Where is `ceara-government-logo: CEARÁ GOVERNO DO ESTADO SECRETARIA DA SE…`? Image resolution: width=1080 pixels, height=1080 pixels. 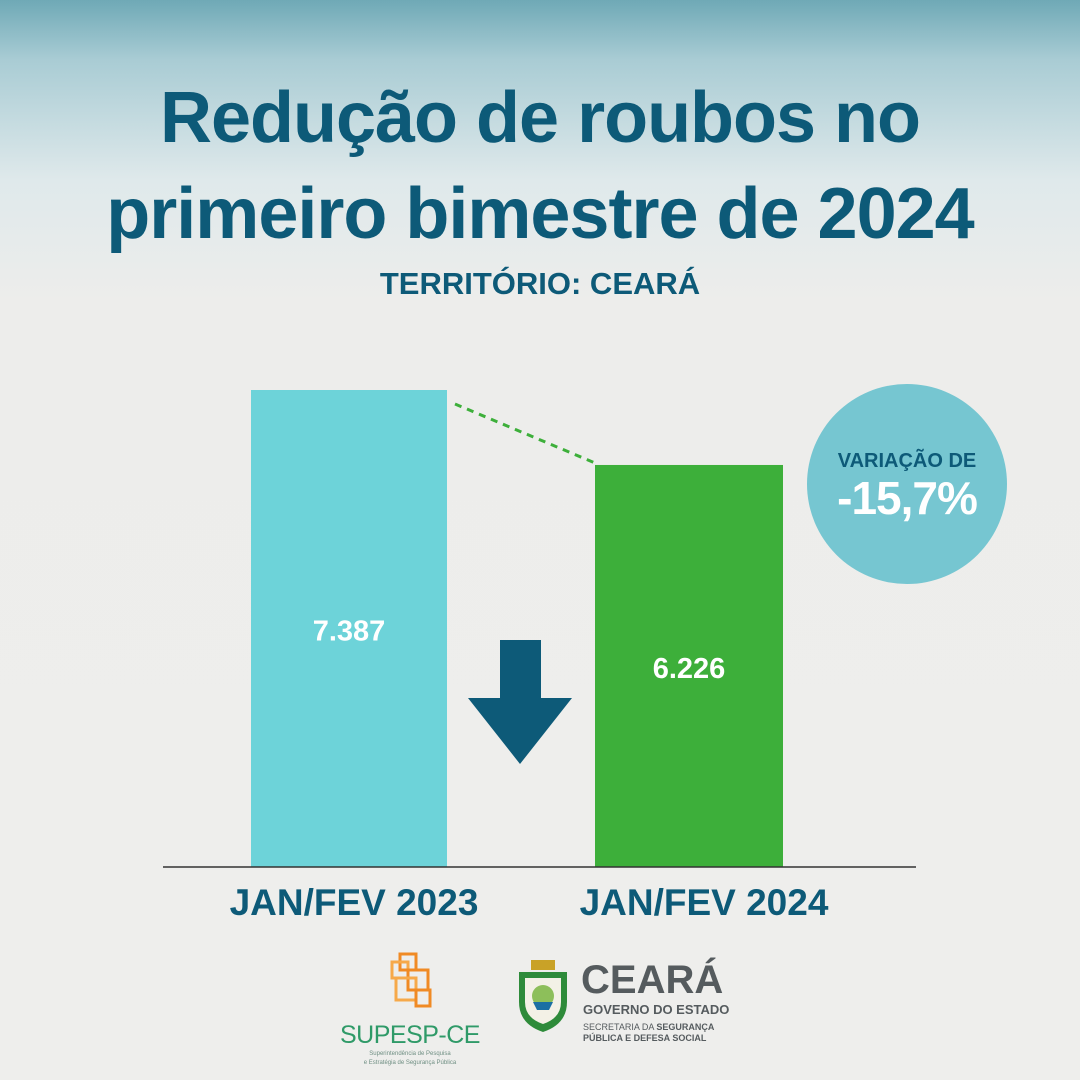 ceara-government-logo: CEARÁ GOVERNO DO ESTADO SECRETARIA DA SE… is located at coordinates (635, 1000).